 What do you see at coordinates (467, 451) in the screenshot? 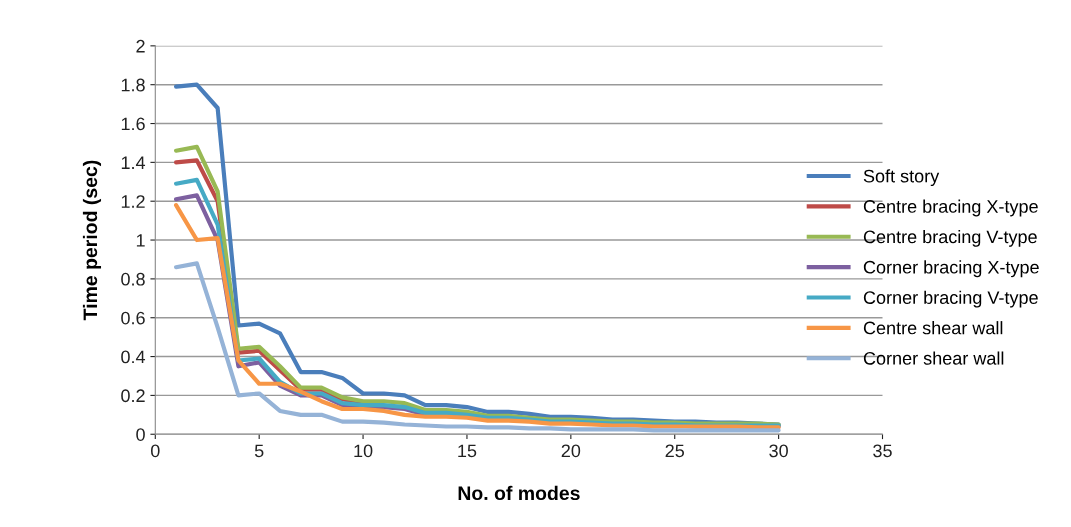
I see `x-tick-label: 15` at bounding box center [467, 451].